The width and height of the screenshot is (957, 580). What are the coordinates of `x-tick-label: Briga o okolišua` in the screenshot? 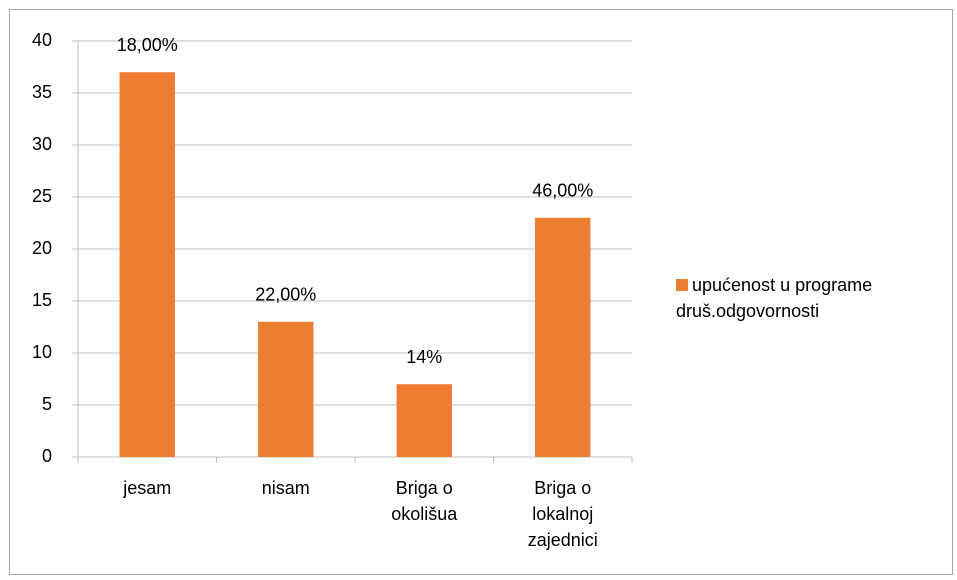 It's located at (424, 501).